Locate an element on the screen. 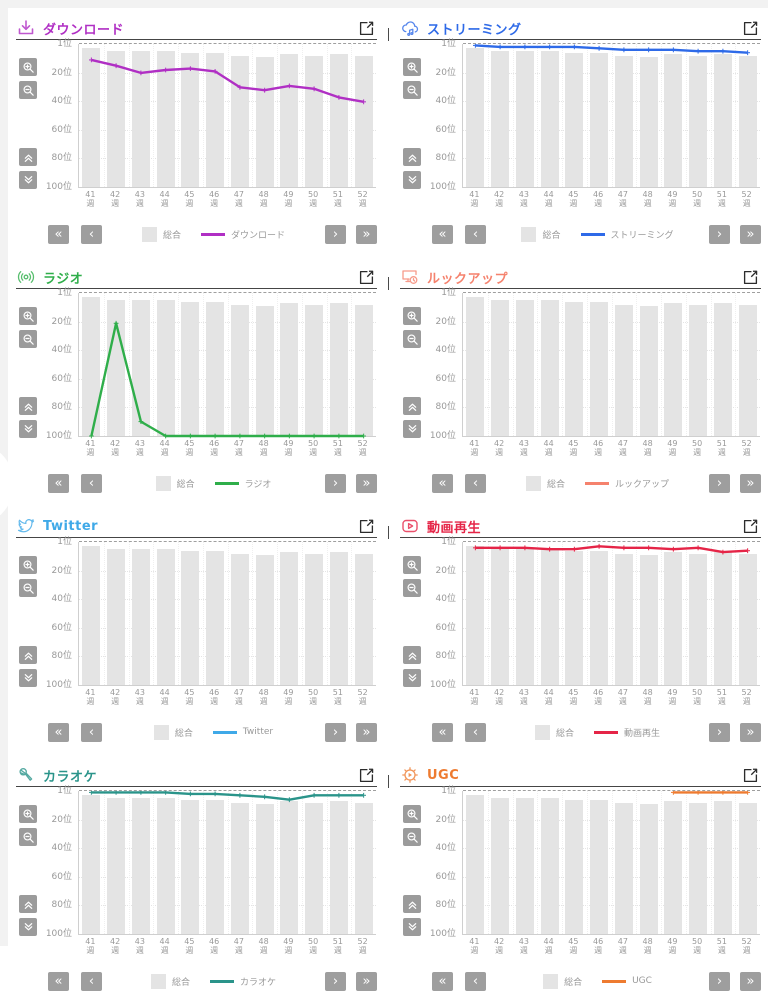 This screenshot has height=1004, width=768. x-tick-week-number: 51 is located at coordinates (337, 941).